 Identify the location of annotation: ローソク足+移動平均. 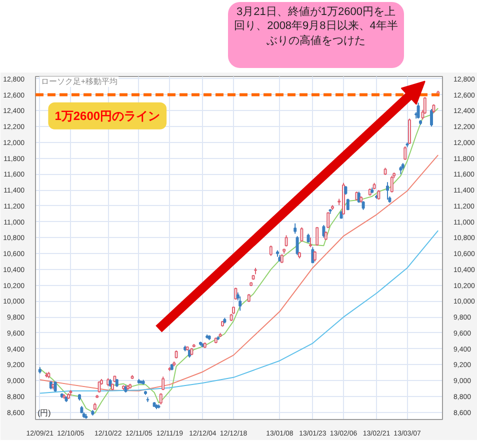
(79, 81).